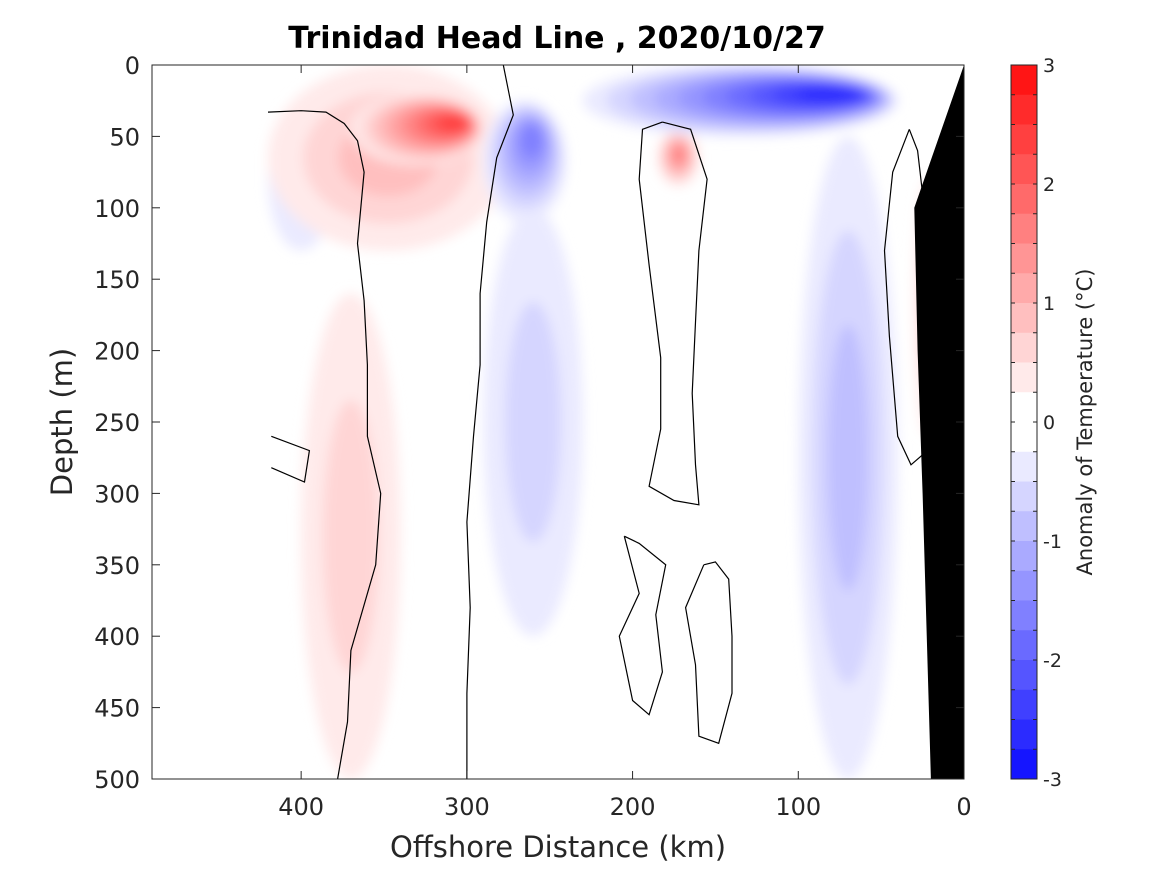 The height and width of the screenshot is (875, 1167). I want to click on y-tick-label: 200, so click(117, 352).